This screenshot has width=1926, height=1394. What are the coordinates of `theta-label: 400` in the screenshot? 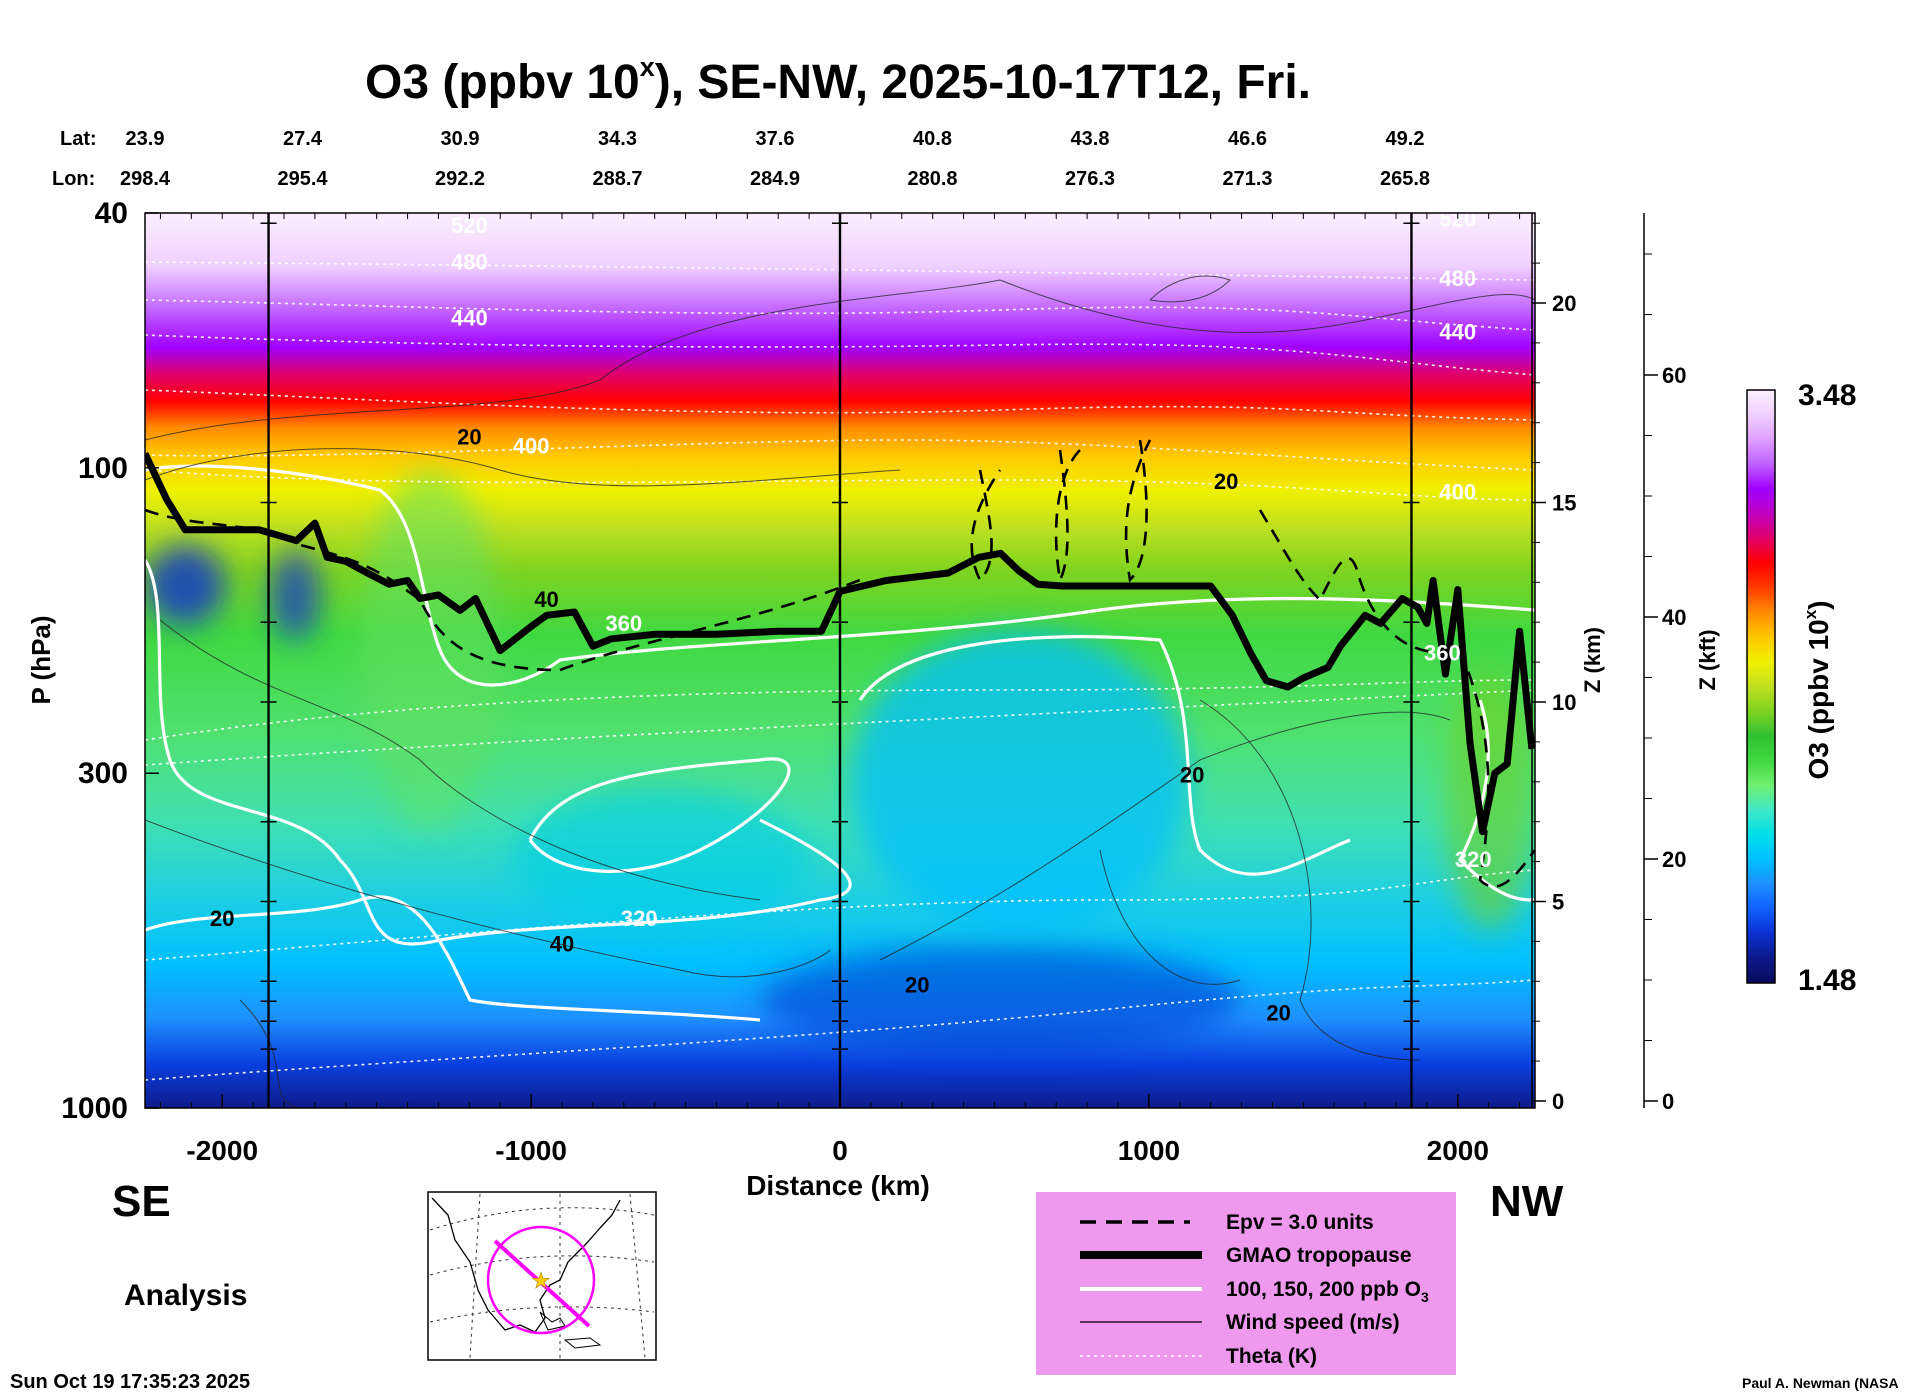 It's located at (1457, 491).